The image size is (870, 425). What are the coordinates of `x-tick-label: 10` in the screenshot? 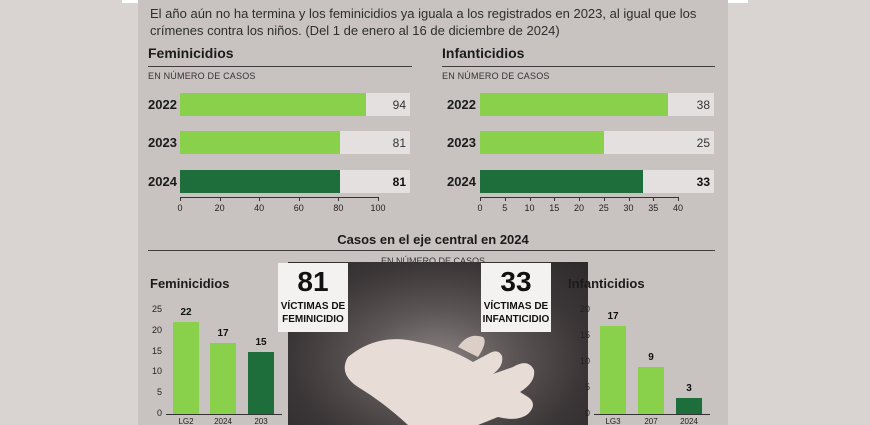 It's located at (529, 208).